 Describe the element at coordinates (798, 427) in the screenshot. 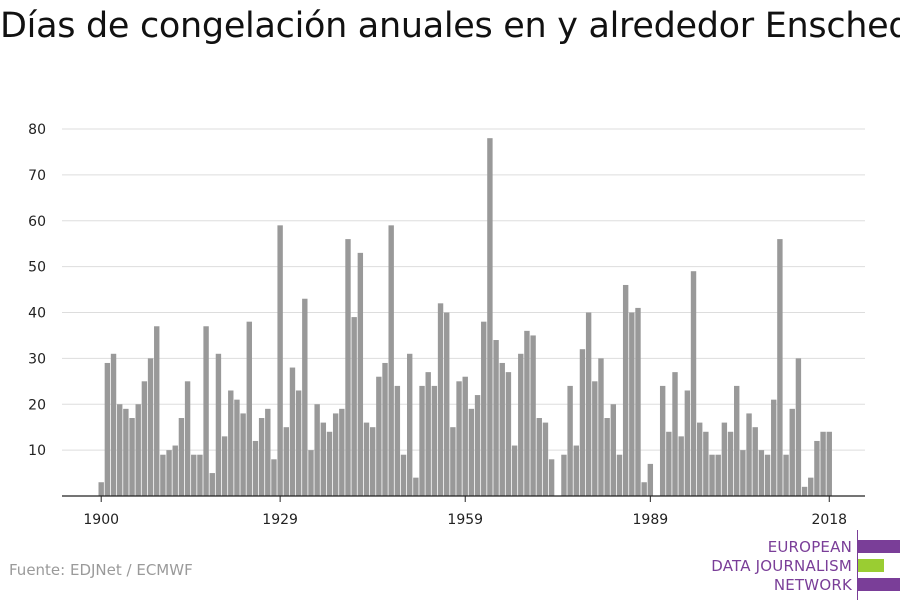

I see `bar-2013` at that location.